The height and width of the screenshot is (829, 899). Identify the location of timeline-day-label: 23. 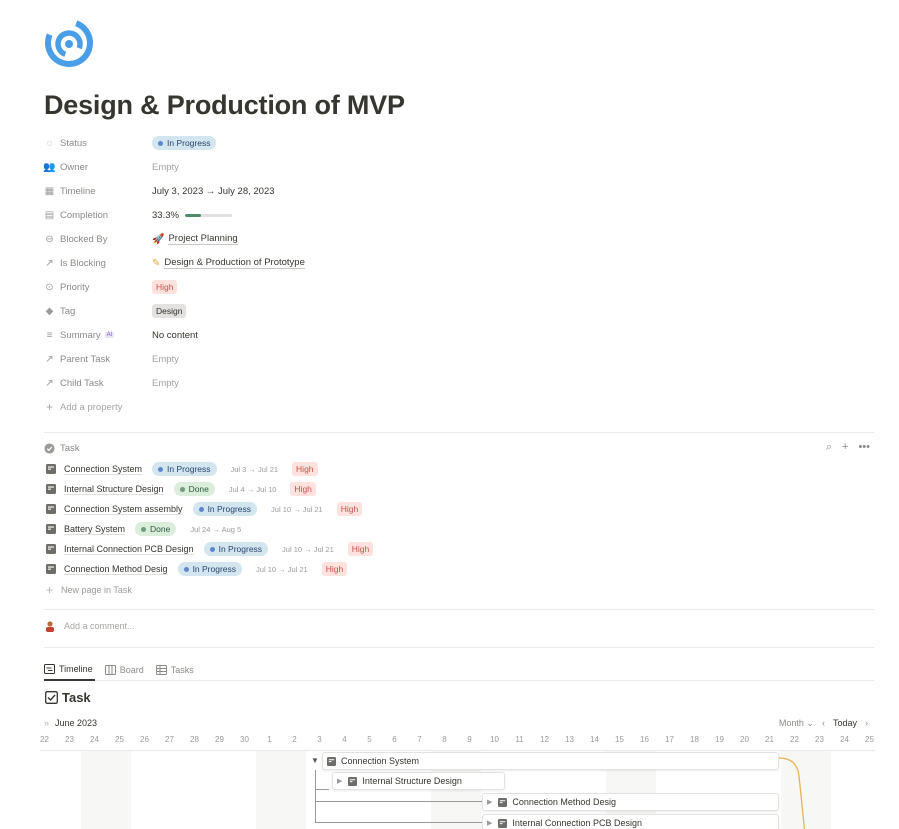
(69, 739).